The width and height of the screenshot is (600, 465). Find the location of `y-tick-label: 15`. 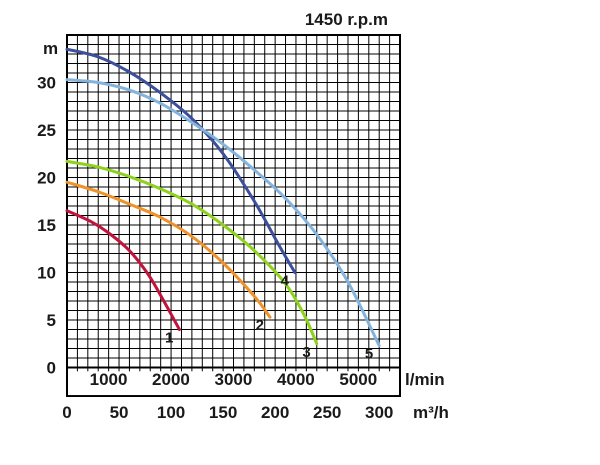

y-tick-label: 15 is located at coordinates (46, 225).